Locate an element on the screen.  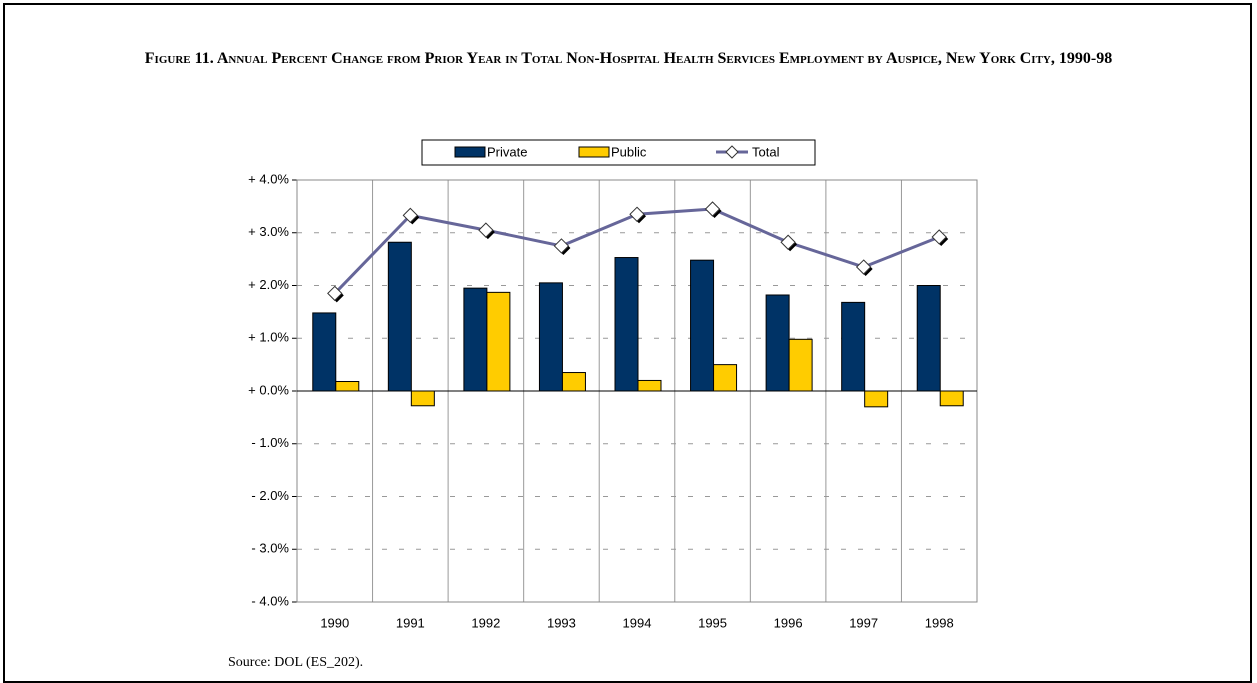
x-tick-label: 1994 is located at coordinates (637, 622).